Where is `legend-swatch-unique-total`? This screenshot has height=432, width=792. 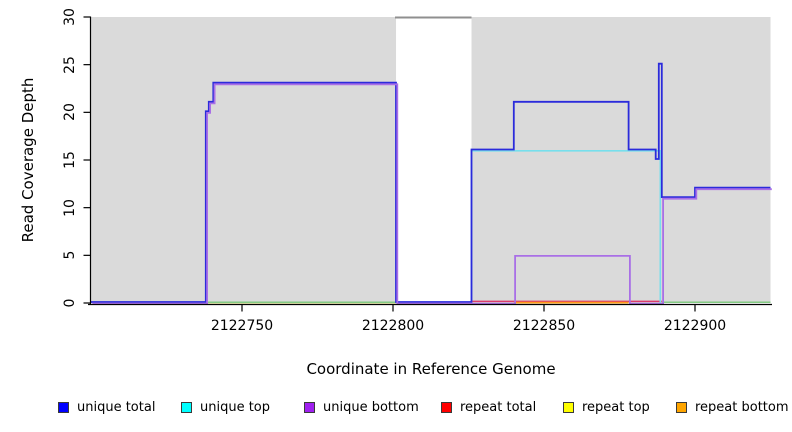 legend-swatch-unique-total is located at coordinates (63, 407).